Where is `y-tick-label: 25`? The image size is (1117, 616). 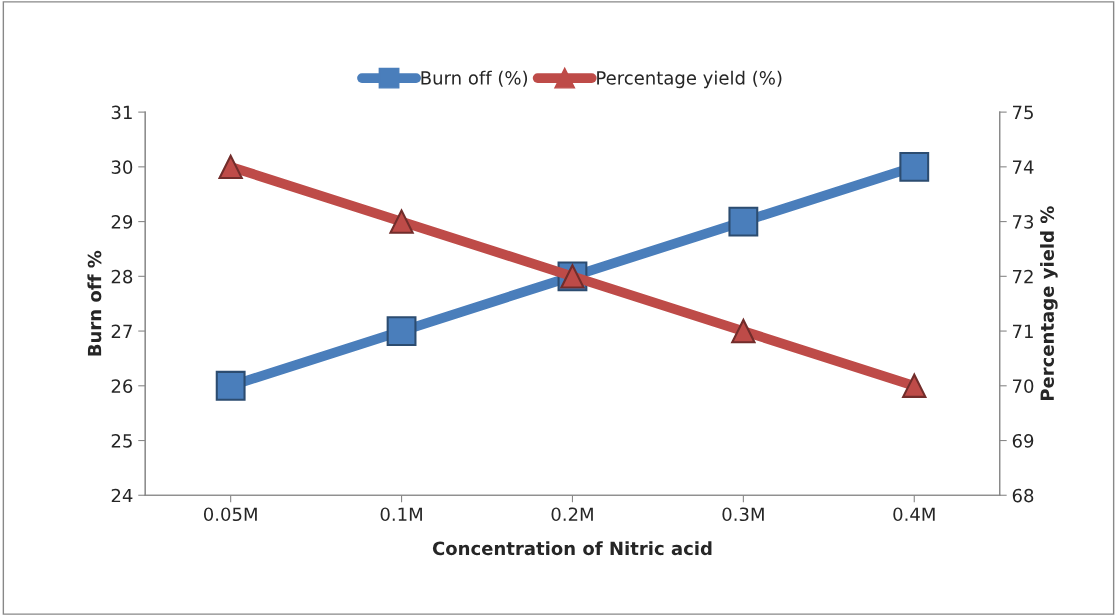
y-tick-label: 25 is located at coordinates (121, 440).